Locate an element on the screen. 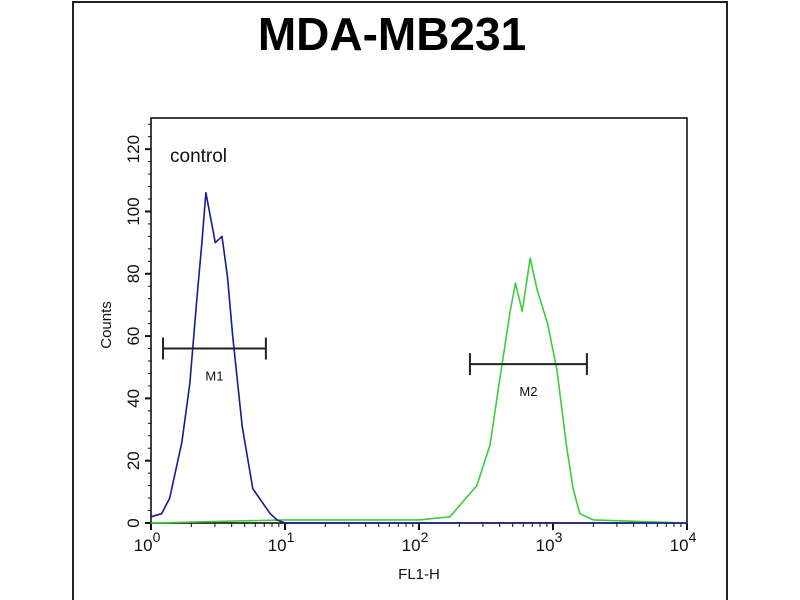  x-tick-label: 10⁴ is located at coordinates (683, 542).